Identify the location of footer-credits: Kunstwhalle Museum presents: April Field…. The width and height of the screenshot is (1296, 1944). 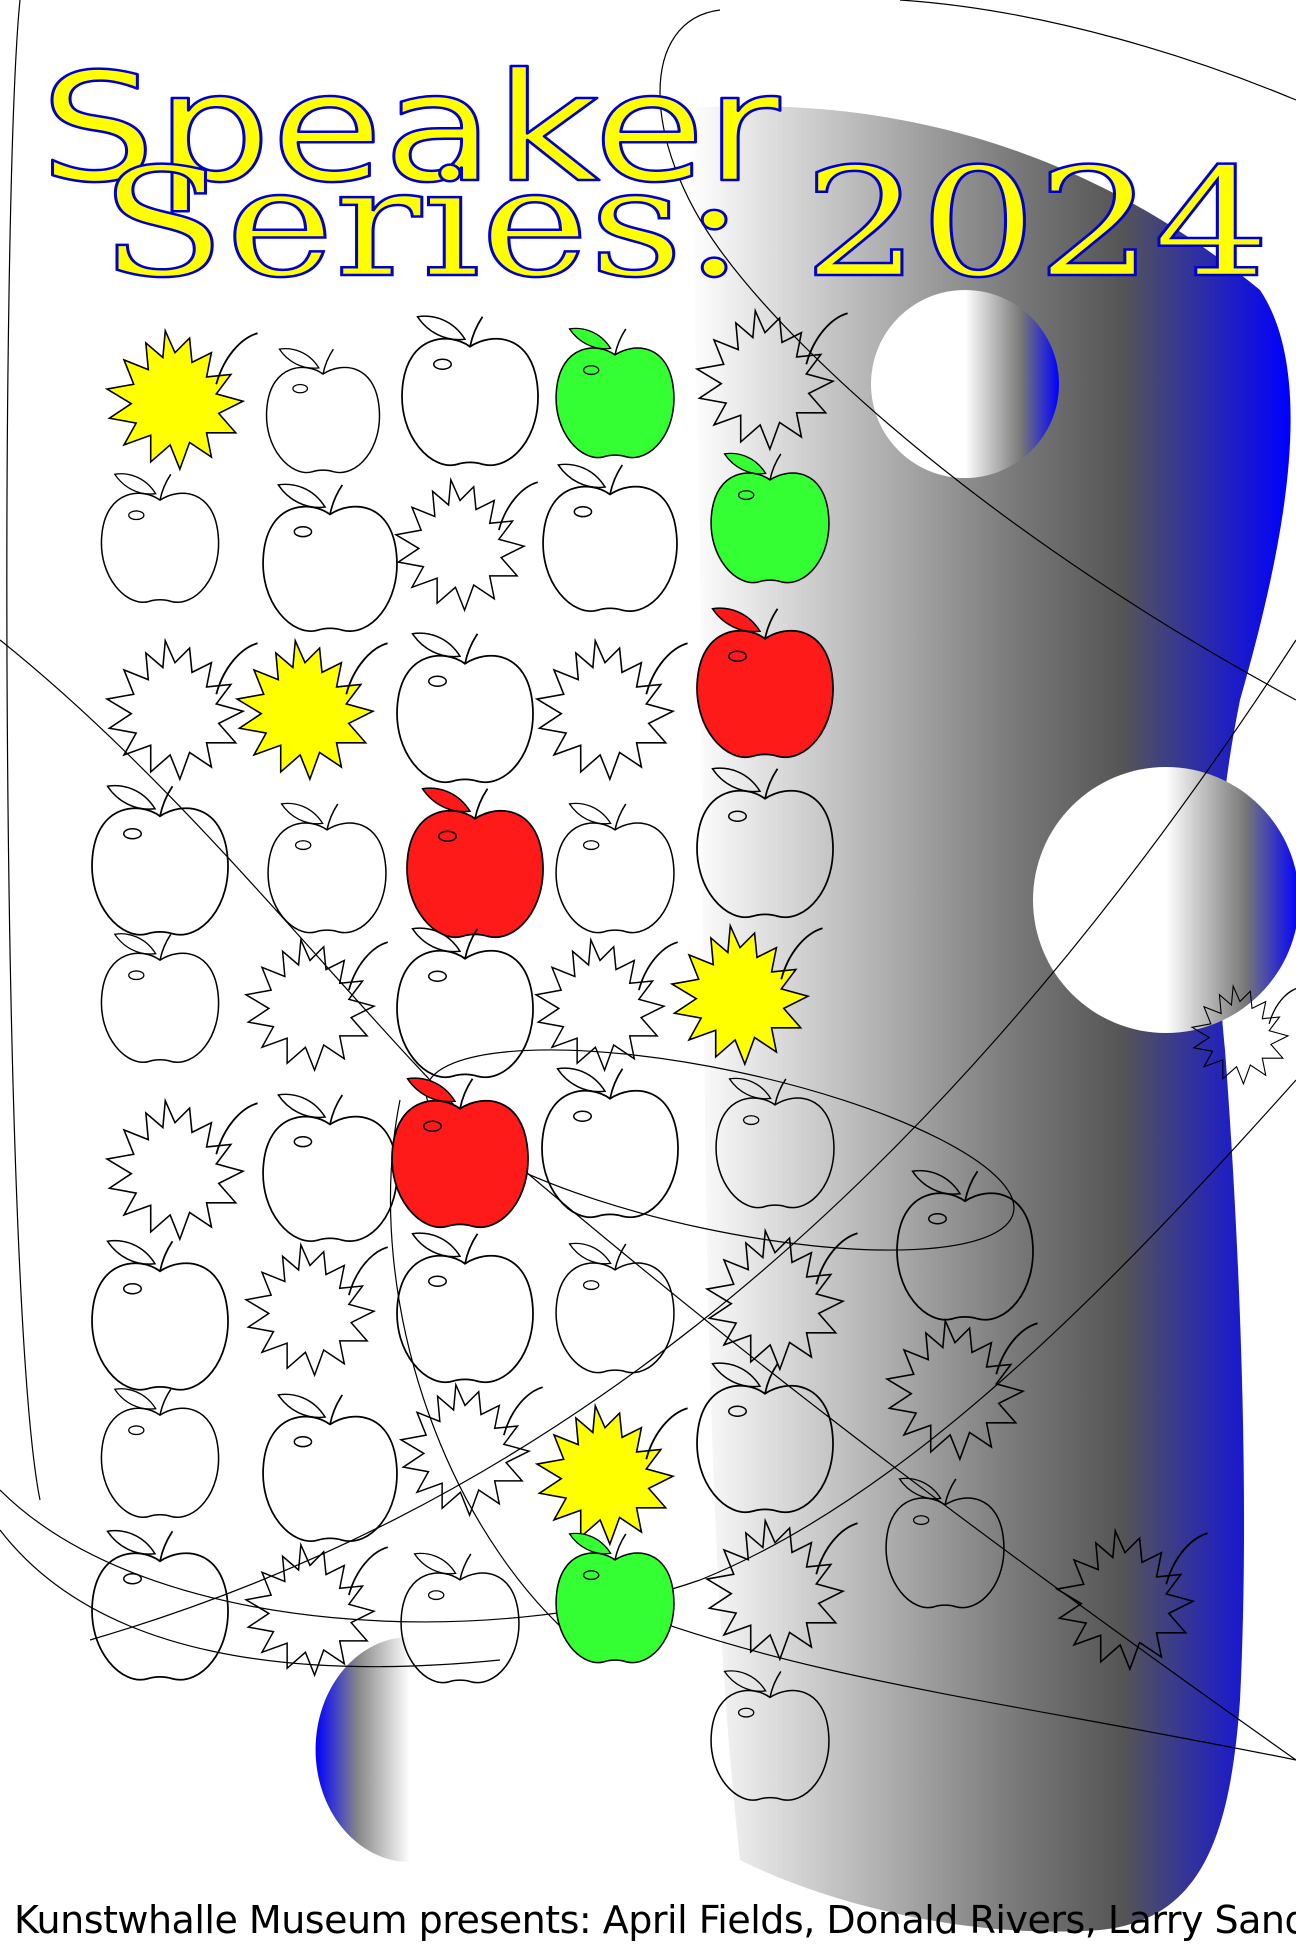
(655, 1920).